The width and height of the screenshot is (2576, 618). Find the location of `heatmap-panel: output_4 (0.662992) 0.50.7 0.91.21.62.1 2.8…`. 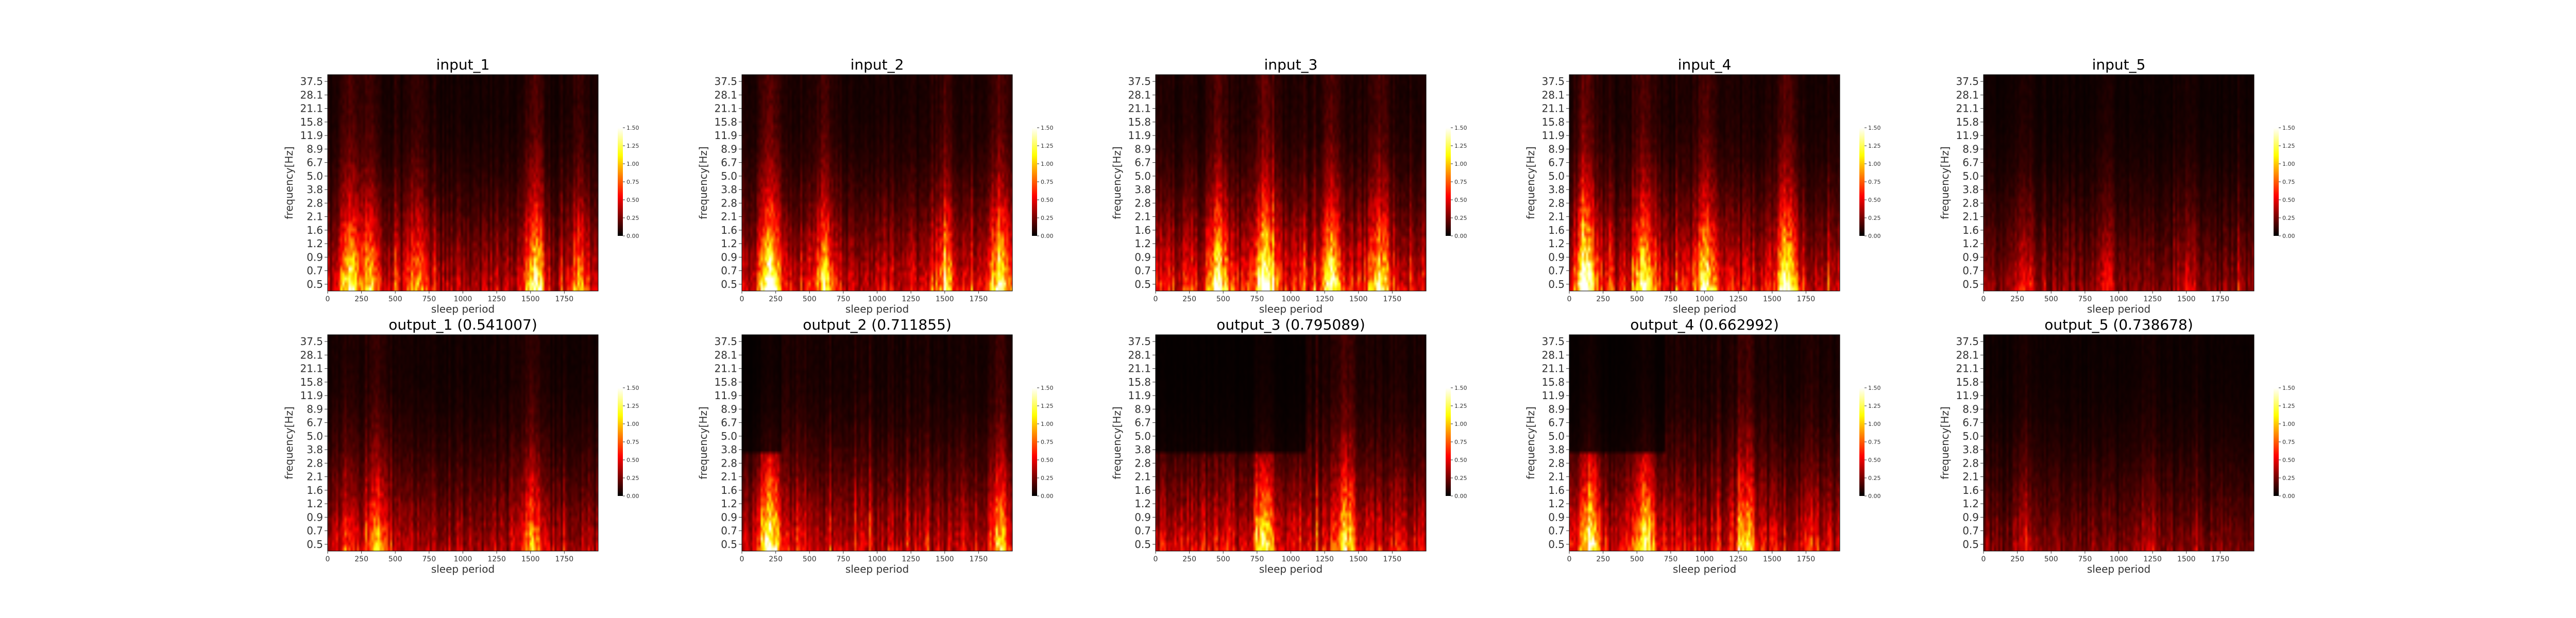

heatmap-panel: output_4 (0.662992) 0.50.7 0.91.21.62.1 2.8… is located at coordinates (1702, 445).